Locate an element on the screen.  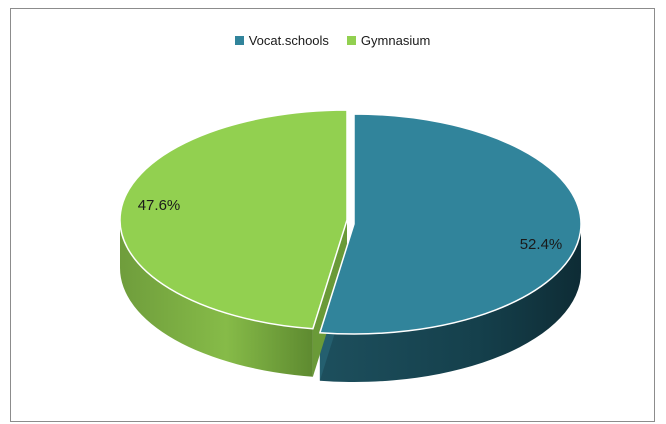
side-wall-gymnasium is located at coordinates (216, 298).